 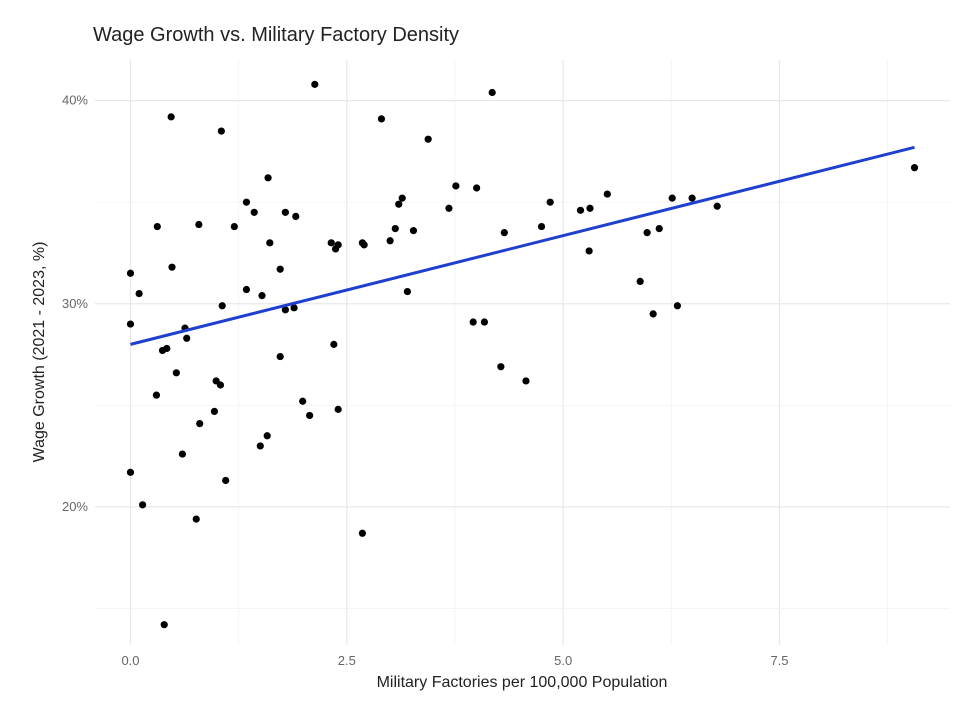 I want to click on x-tick-label: 7.5, so click(x=779, y=660).